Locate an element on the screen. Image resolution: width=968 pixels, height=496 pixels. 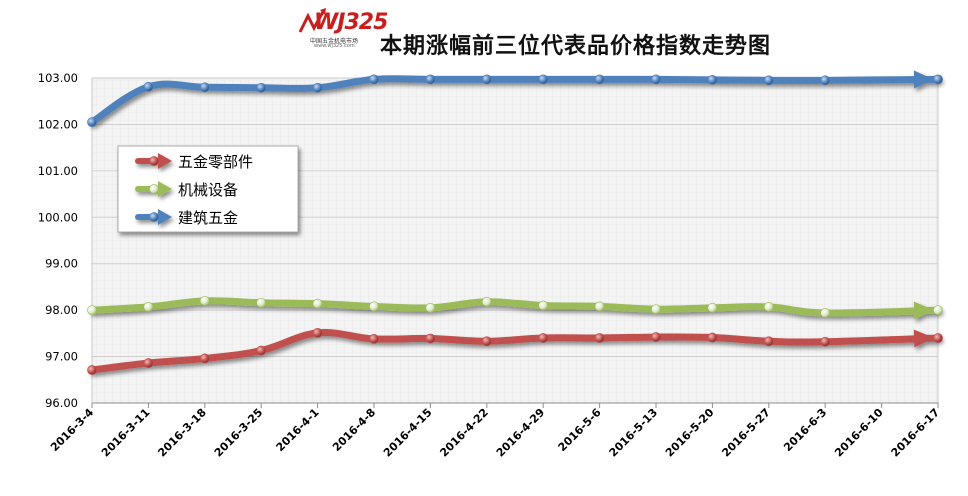
wj325-logo: WJ325 中国五金机电市场 www.wj325.com is located at coordinates (343, 30).